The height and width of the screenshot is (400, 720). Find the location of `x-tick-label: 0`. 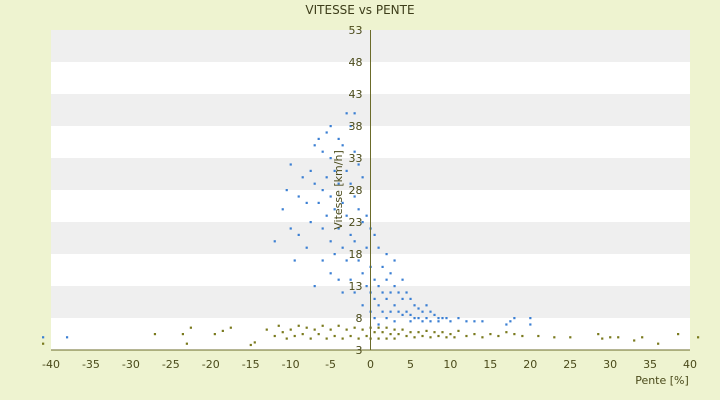

x-tick-label: 0 is located at coordinates (370, 364).